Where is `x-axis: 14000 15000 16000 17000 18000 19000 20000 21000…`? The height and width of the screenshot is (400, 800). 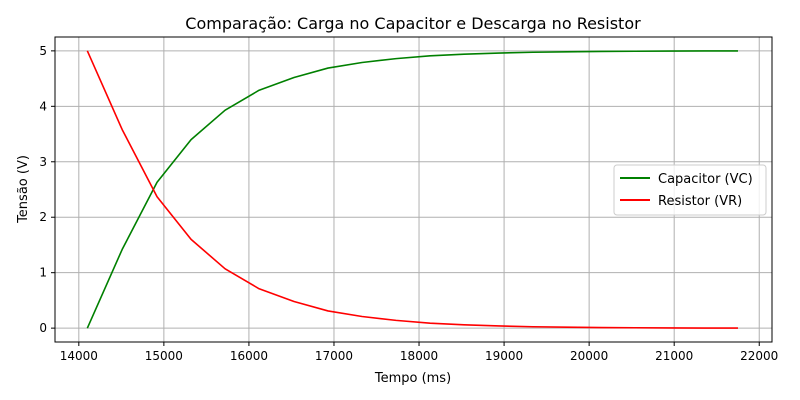 x-axis: 14000 15000 16000 17000 18000 19000 20000 21000… is located at coordinates (419, 352).